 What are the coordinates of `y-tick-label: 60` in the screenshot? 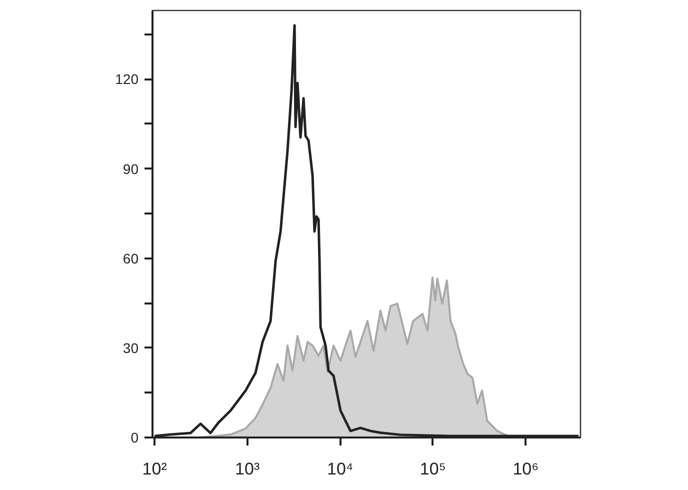 It's located at (130, 258).